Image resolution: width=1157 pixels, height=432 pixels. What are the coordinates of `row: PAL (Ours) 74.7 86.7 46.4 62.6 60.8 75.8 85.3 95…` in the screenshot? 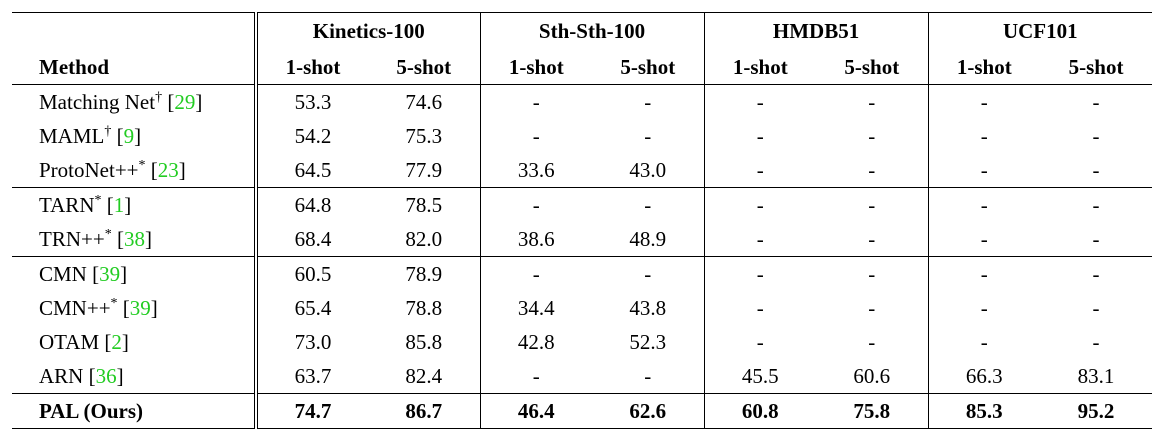 It's located at (582, 411).